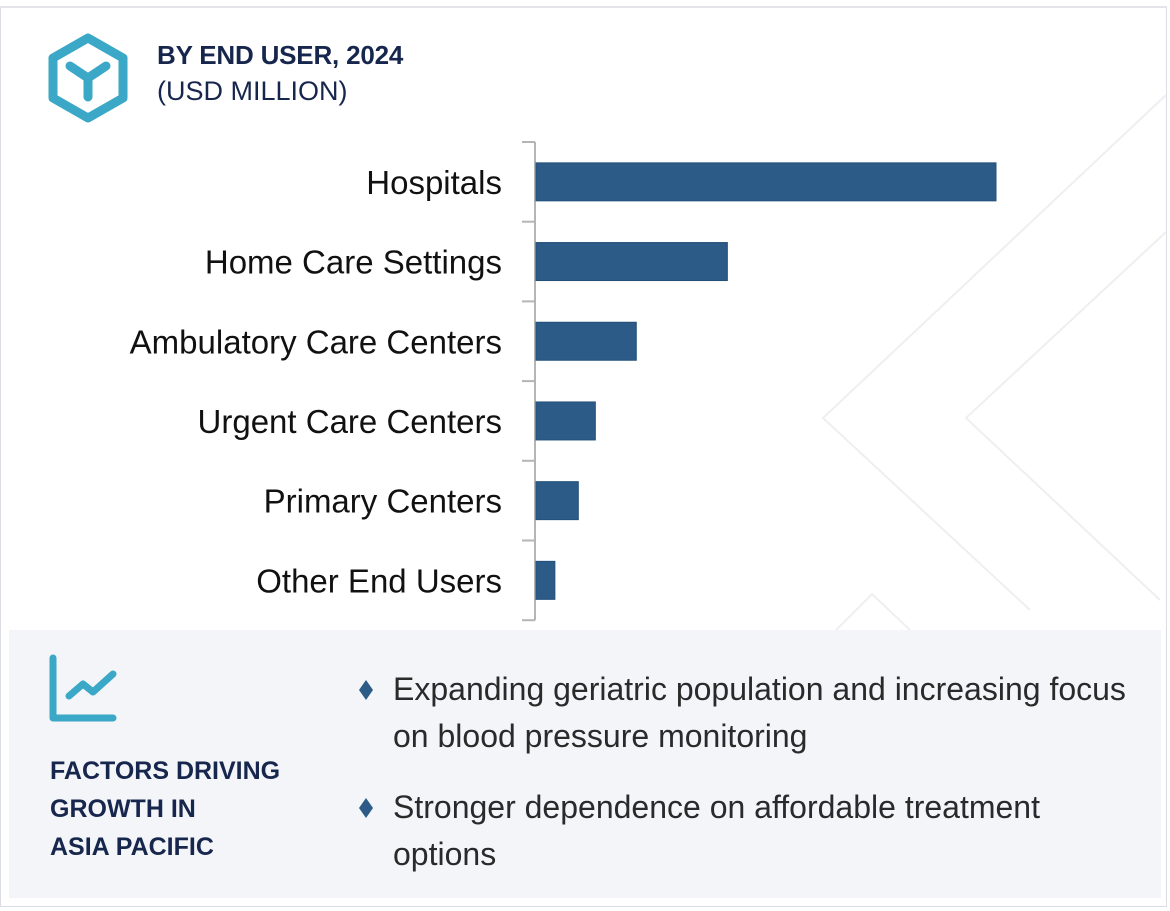 The height and width of the screenshot is (911, 1170). I want to click on chart-title: BY END USER, 2024, so click(280, 55).